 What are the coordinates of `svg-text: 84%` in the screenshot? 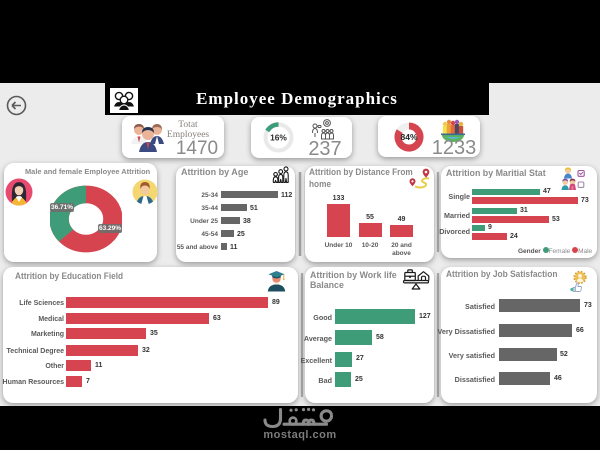 It's located at (408, 137).